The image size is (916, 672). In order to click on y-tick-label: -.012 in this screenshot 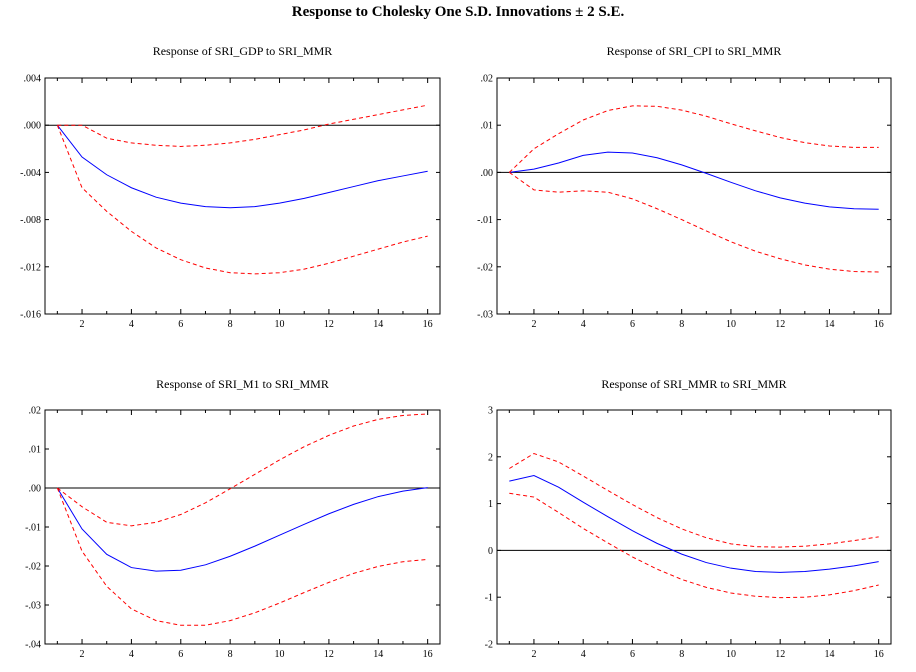, I will do `click(30, 267)`.